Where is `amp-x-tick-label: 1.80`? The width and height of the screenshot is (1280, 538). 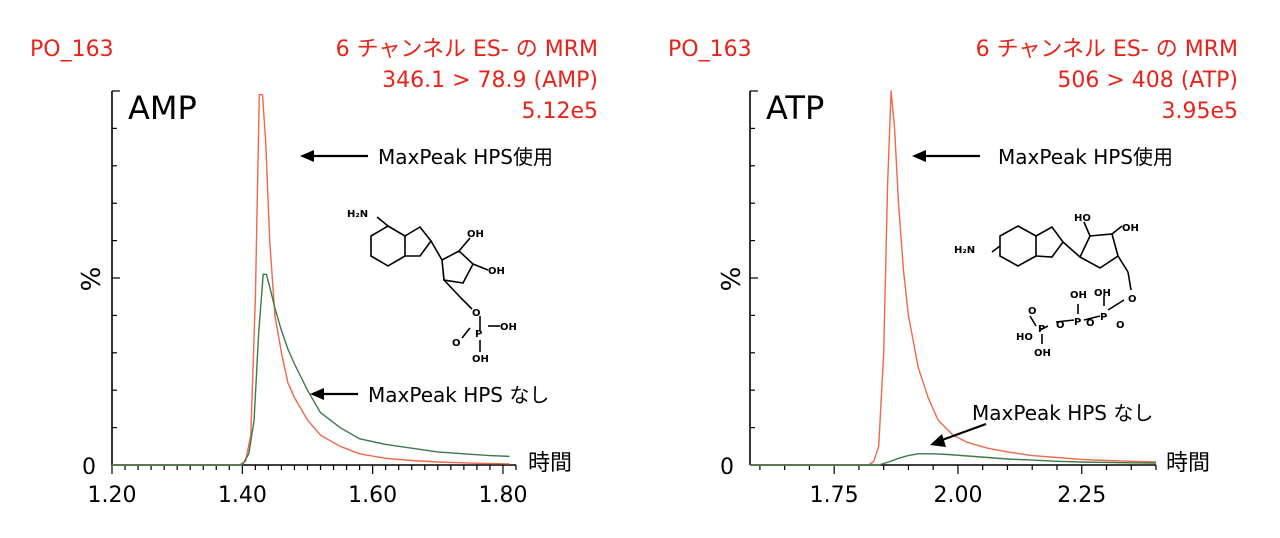 amp-x-tick-label: 1.80 is located at coordinates (502, 495).